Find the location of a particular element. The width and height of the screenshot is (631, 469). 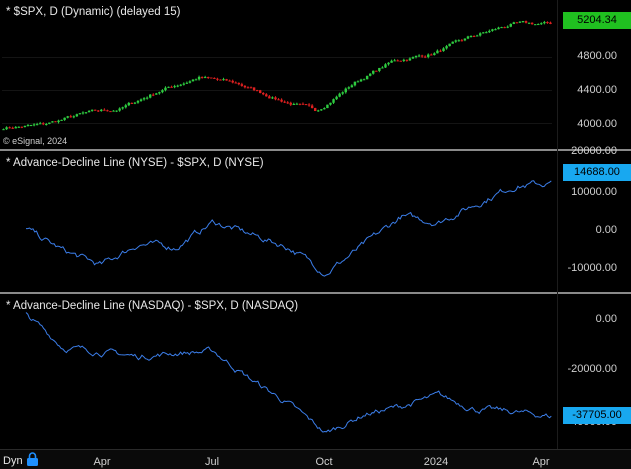

y-tick-label: 4800.00 is located at coordinates (597, 56).